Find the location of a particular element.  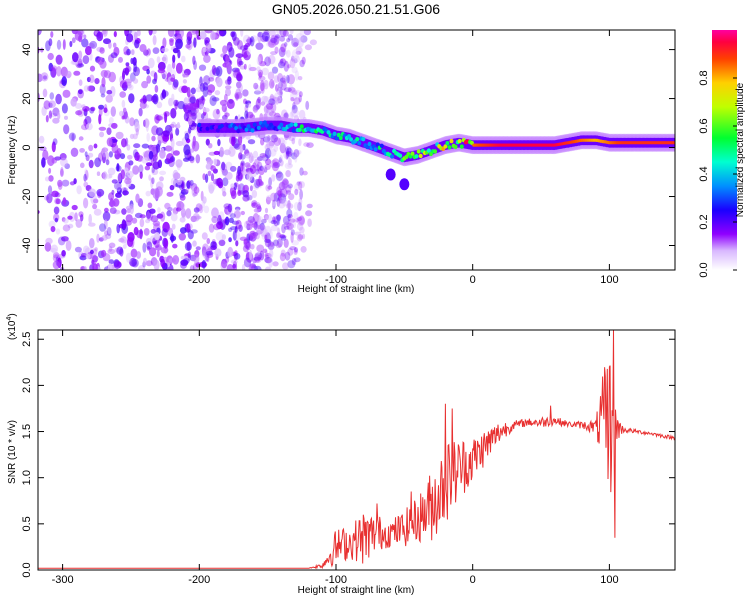

snr-y-multiplier-exponent: 4 is located at coordinates (9, 319).